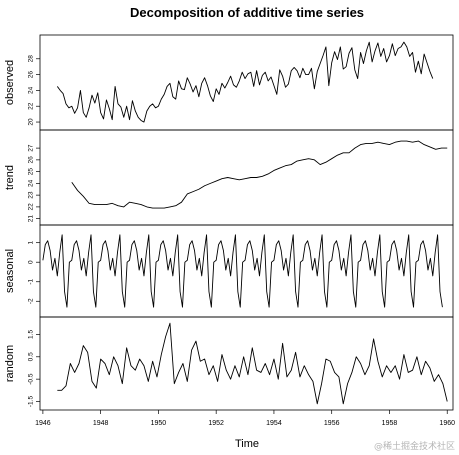 This screenshot has height=455, width=459. I want to click on series-line-observed, so click(245, 82).